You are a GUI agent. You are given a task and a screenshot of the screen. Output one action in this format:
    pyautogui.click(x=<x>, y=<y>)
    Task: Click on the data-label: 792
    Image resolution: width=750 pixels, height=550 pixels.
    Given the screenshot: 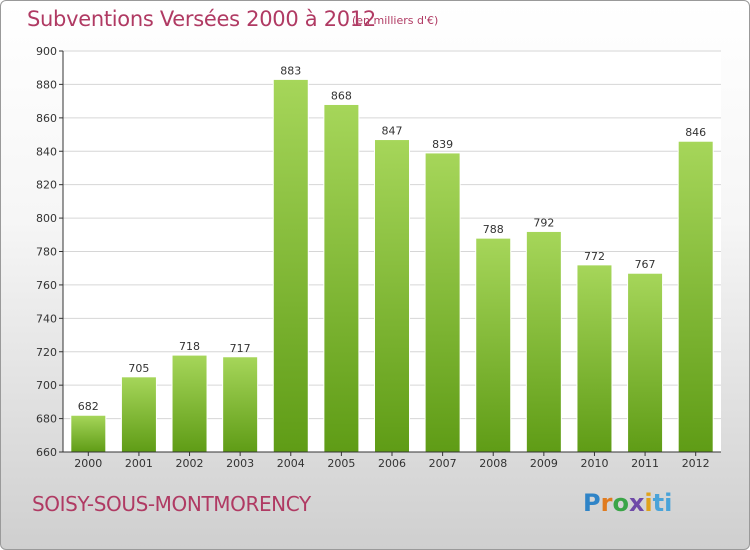 What is the action you would take?
    pyautogui.click(x=543, y=222)
    